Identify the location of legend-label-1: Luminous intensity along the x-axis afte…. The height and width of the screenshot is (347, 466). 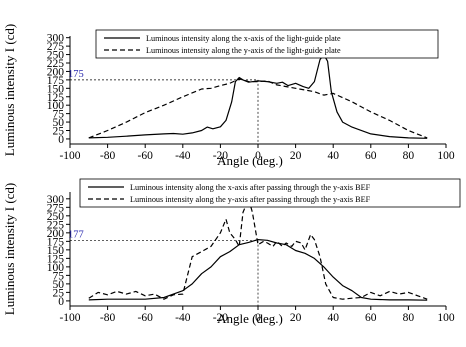
(250, 187).